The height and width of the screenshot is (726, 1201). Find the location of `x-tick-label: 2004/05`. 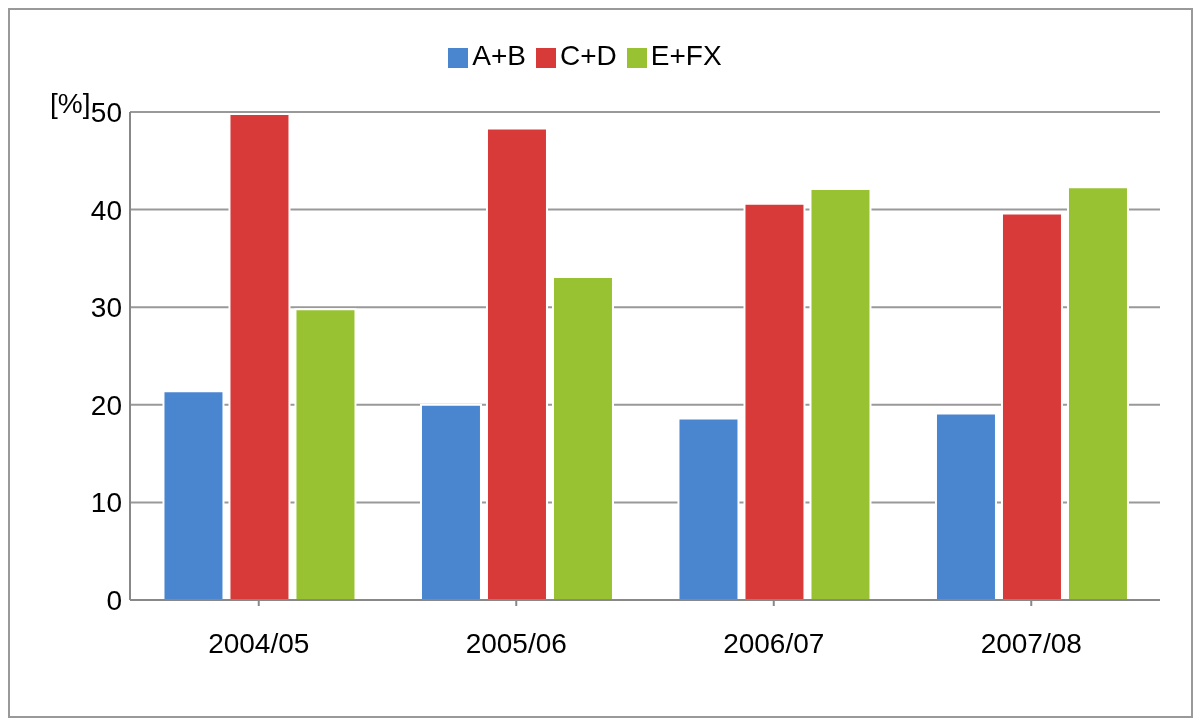

x-tick-label: 2004/05 is located at coordinates (259, 643).